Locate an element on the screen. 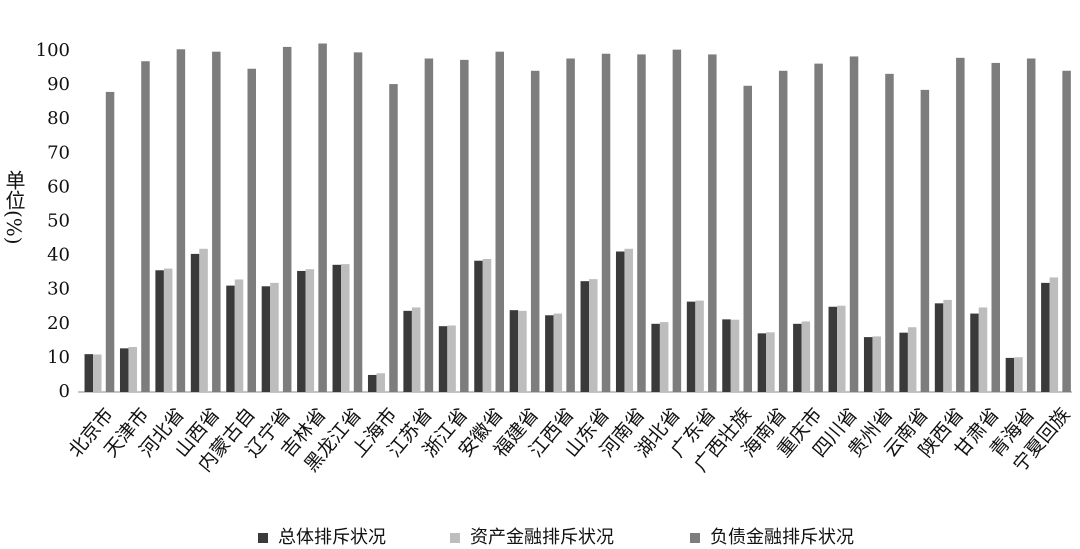 This screenshot has width=1080, height=549. legend-label: 资产金融排斥状况 is located at coordinates (542, 537).